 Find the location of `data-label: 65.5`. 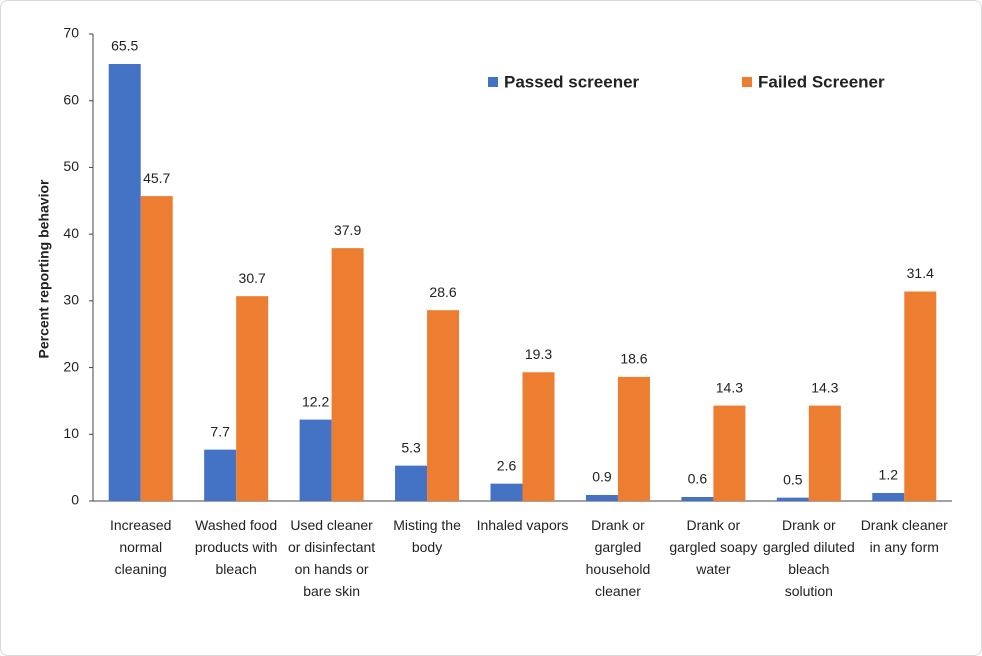

data-label: 65.5 is located at coordinates (124, 46).